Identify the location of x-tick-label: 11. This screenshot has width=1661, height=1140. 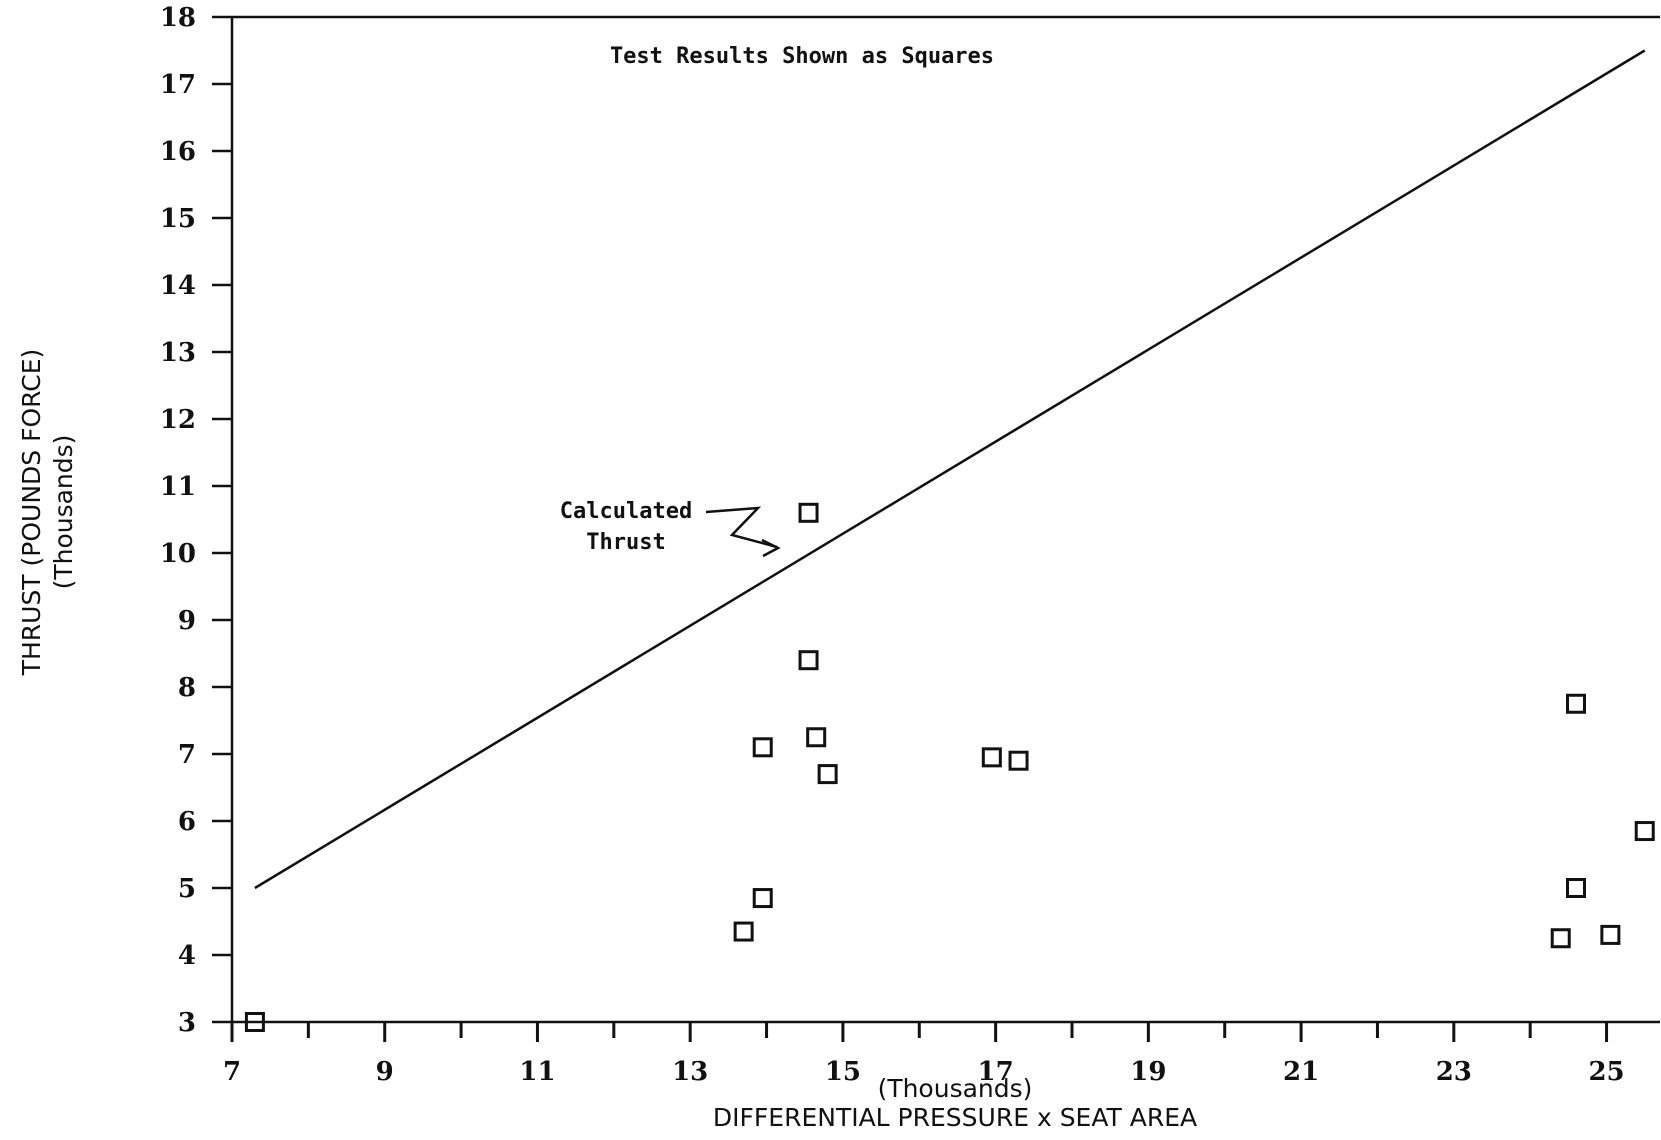
(537, 1072).